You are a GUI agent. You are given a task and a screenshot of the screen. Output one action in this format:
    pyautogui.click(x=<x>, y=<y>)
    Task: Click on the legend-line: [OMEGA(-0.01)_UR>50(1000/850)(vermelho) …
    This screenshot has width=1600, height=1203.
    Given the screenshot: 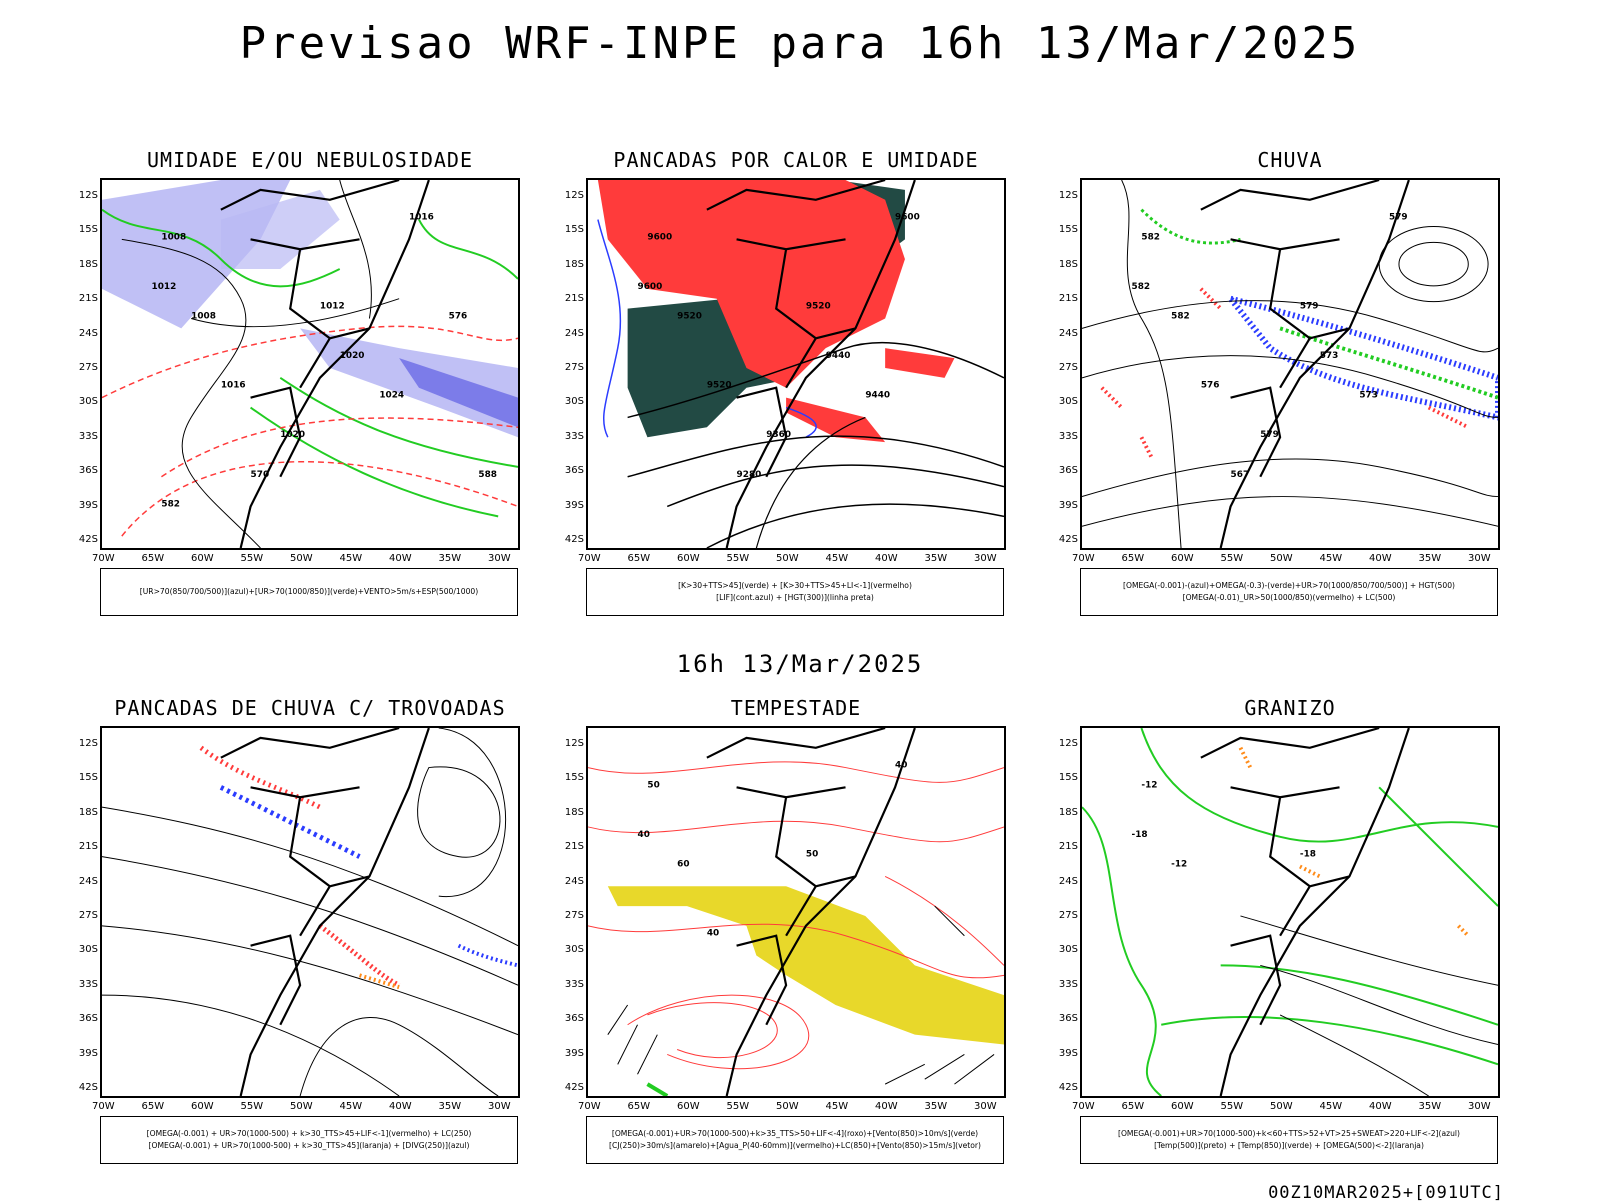 What is the action you would take?
    pyautogui.click(x=1289, y=597)
    